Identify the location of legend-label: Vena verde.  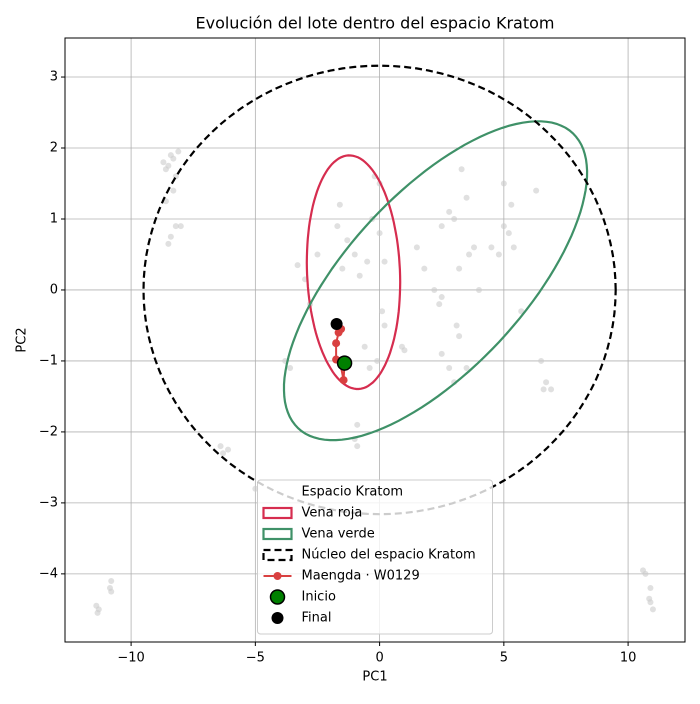
(338, 534).